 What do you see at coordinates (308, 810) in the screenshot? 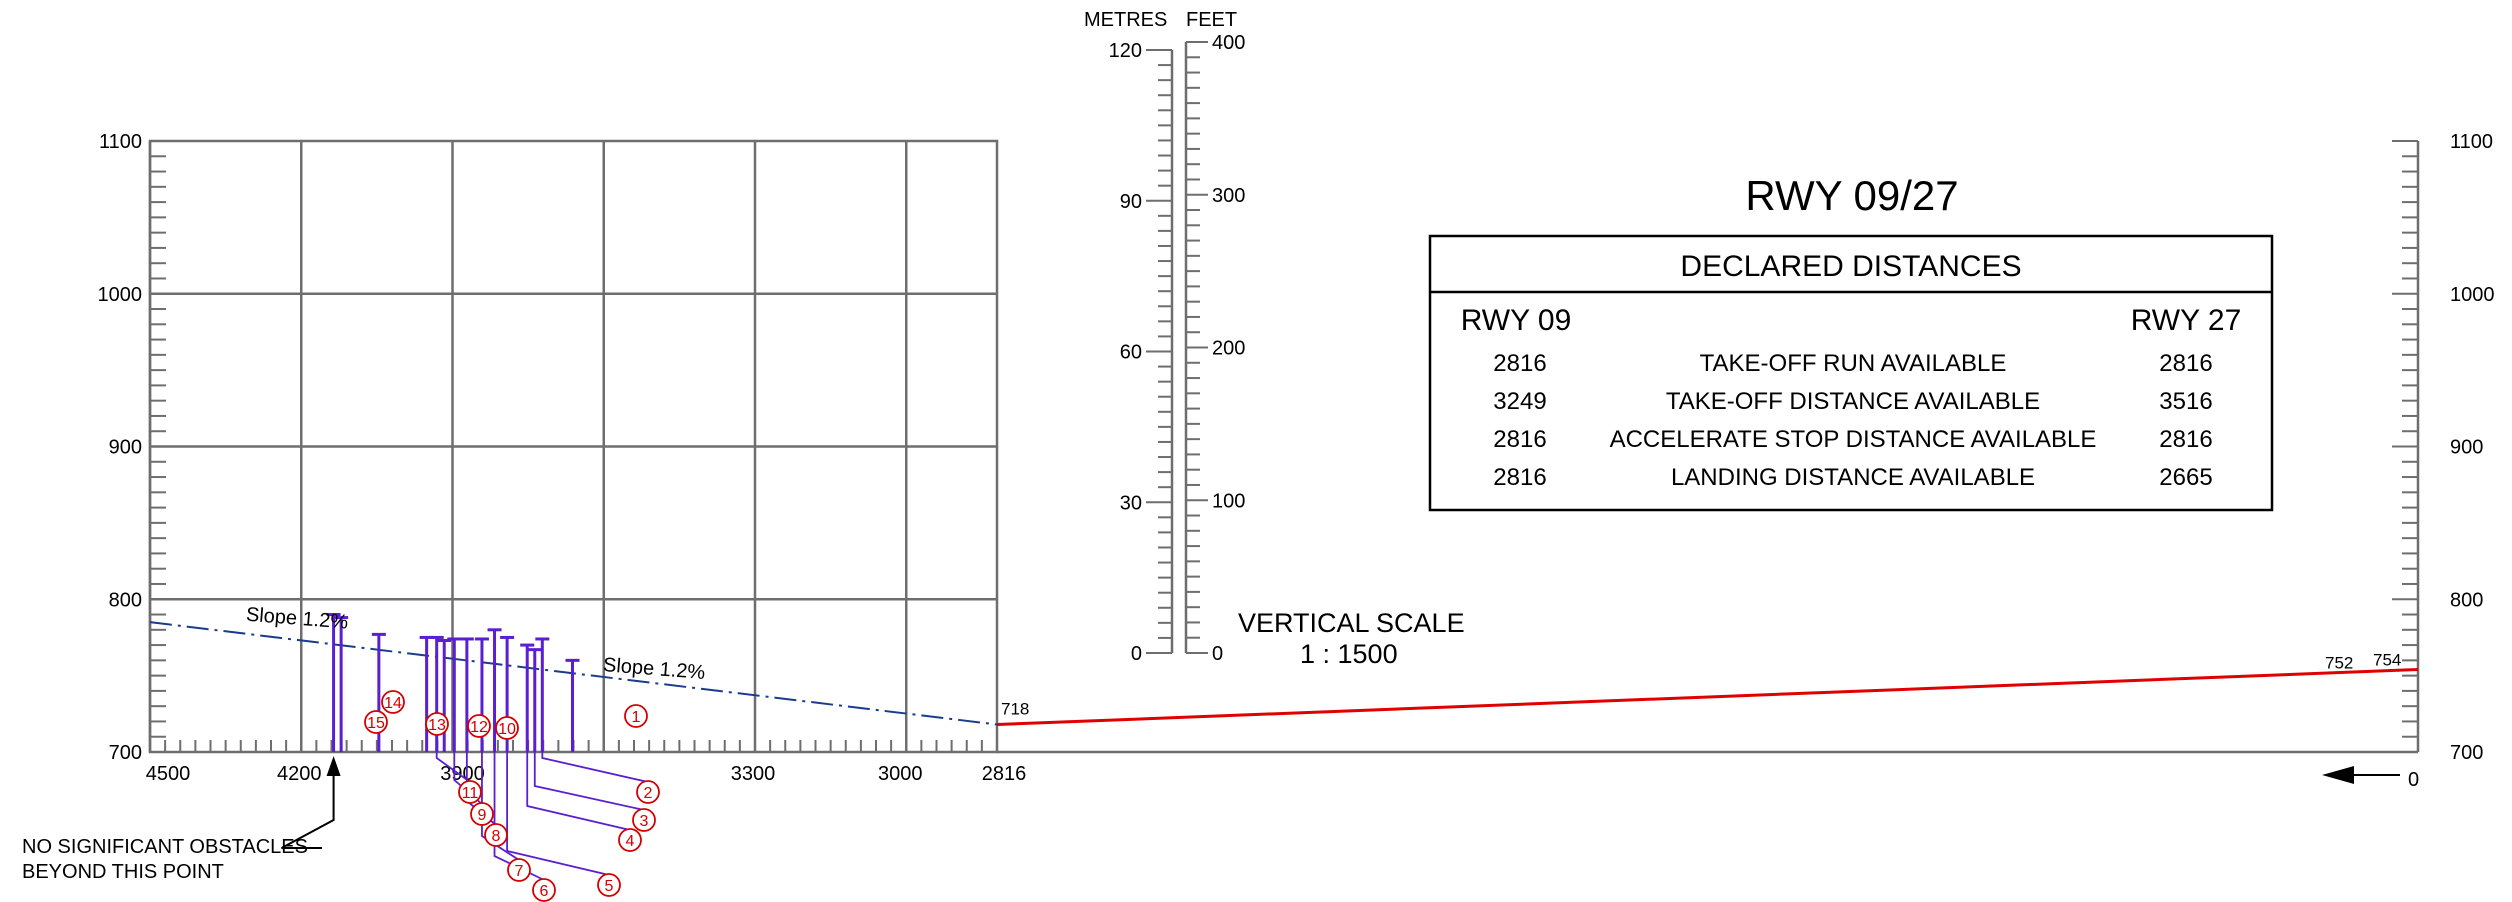
I see `annotation-leader` at bounding box center [308, 810].